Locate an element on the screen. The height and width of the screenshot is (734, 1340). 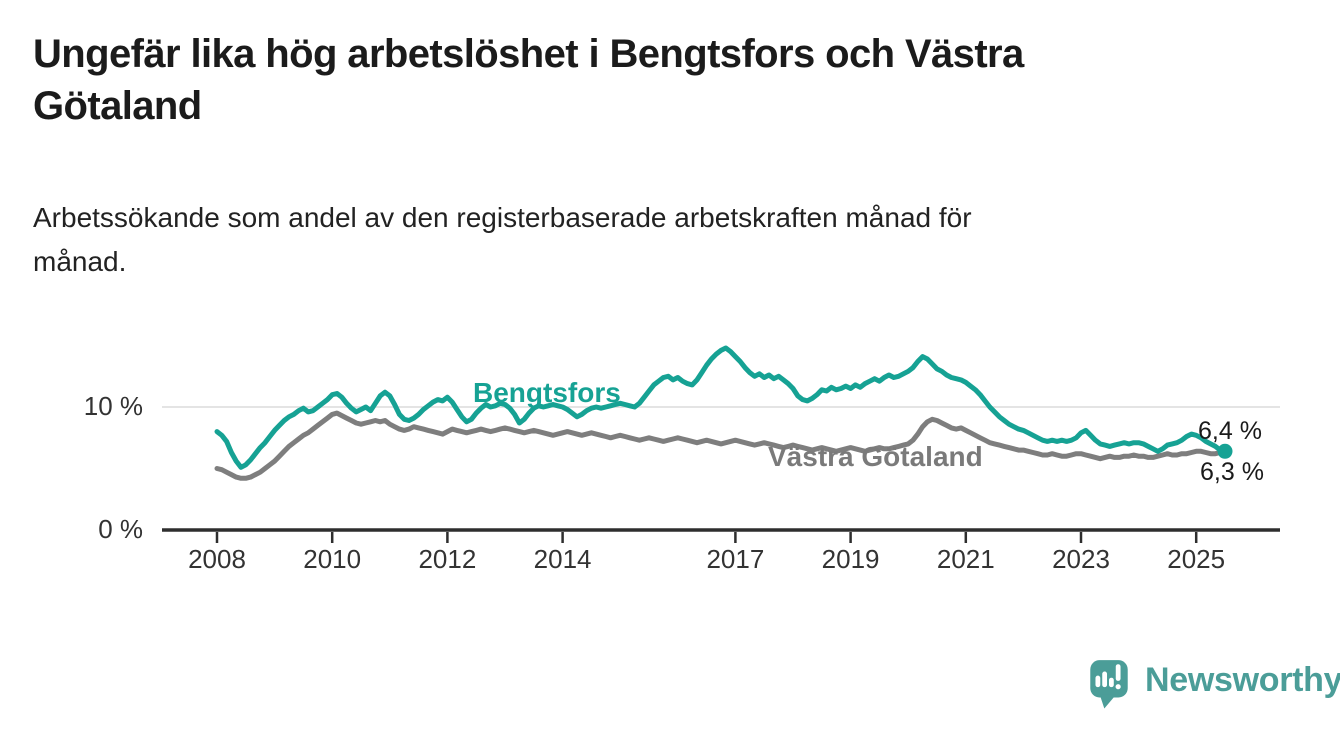
x-tick-label: 2012 is located at coordinates (447, 559).